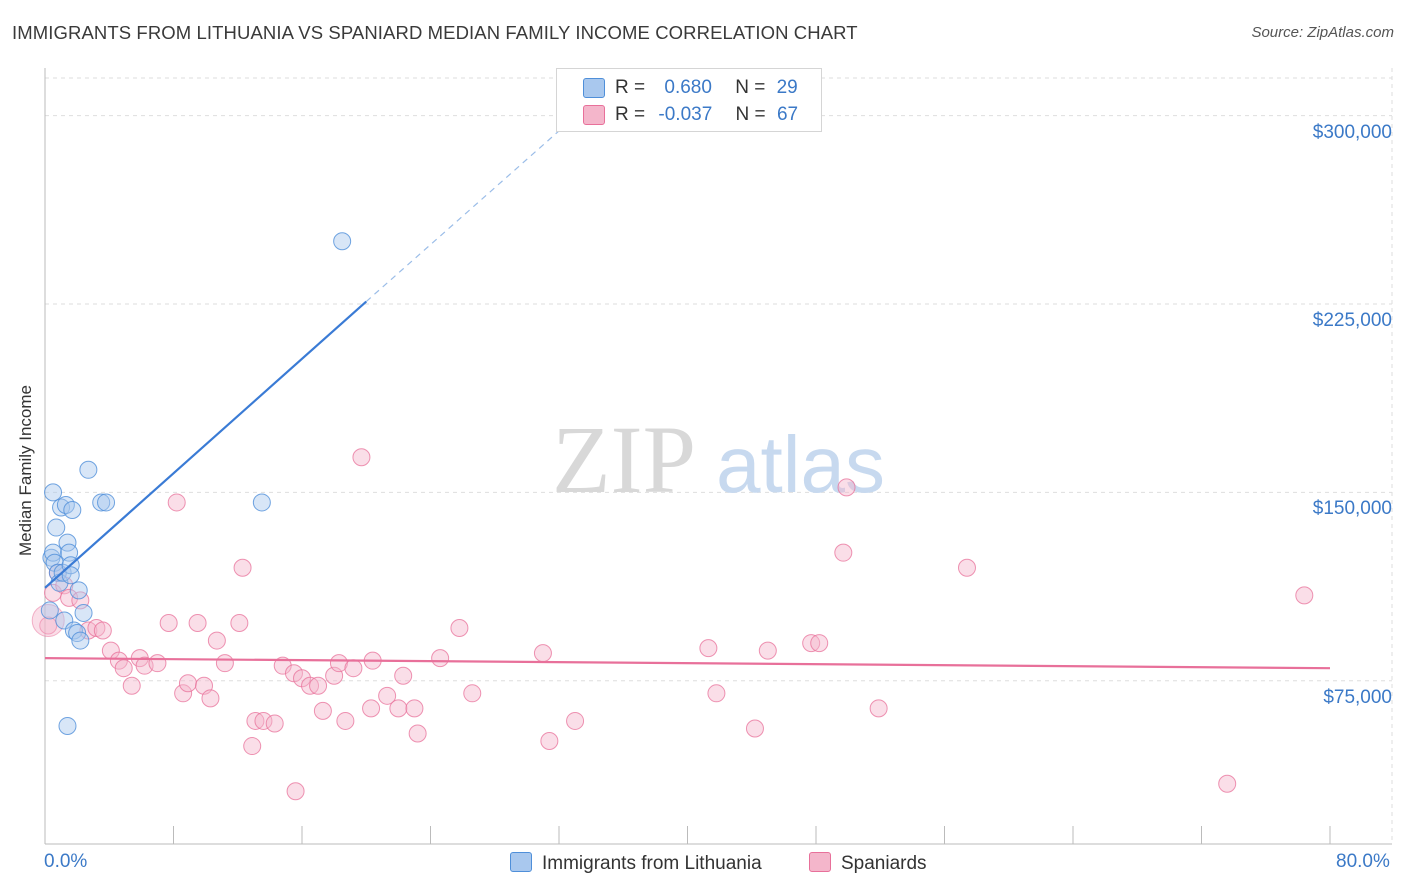 The image size is (1406, 892). What do you see at coordinates (1352, 509) in the screenshot?
I see `y-tick-label: $150,000` at bounding box center [1352, 509].